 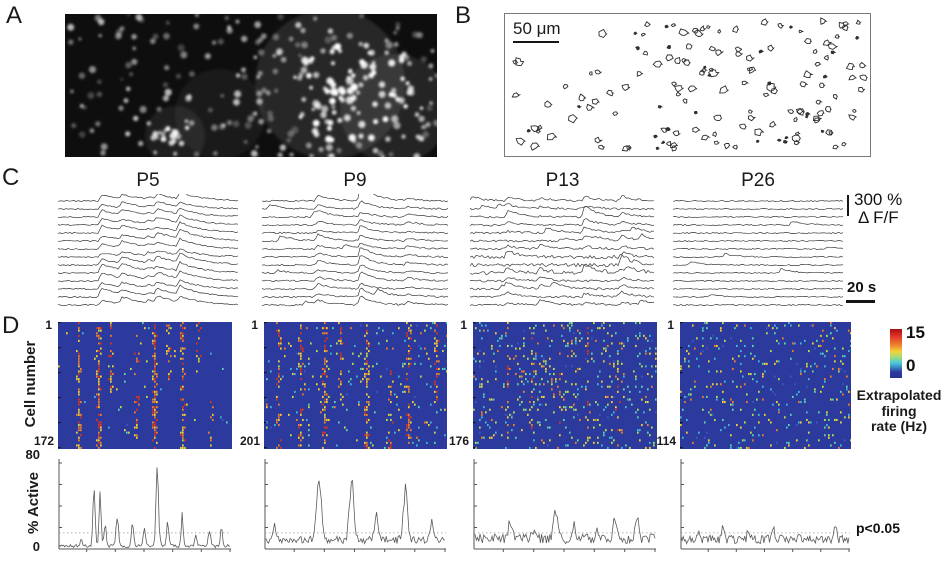 What do you see at coordinates (30, 384) in the screenshot?
I see `cell-number-axis-label: Cell number` at bounding box center [30, 384].